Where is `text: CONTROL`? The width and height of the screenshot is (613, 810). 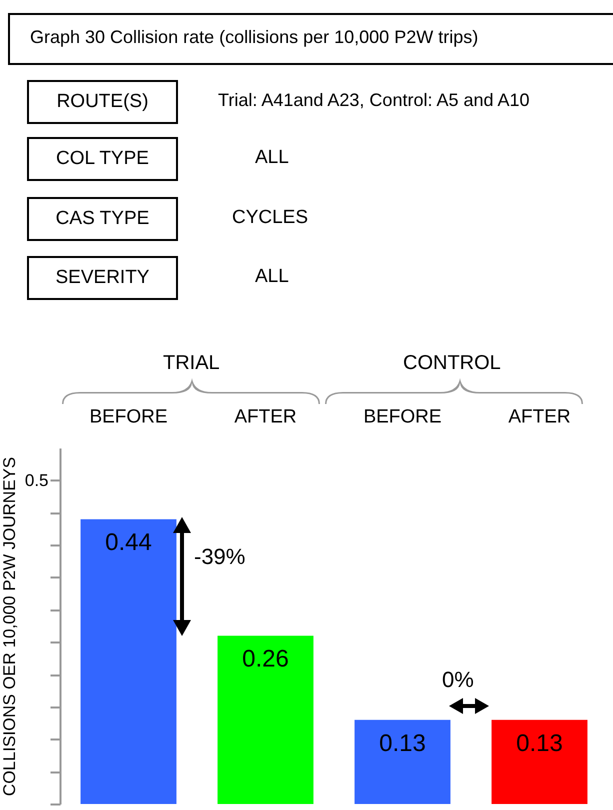
text: CONTROL is located at coordinates (452, 363).